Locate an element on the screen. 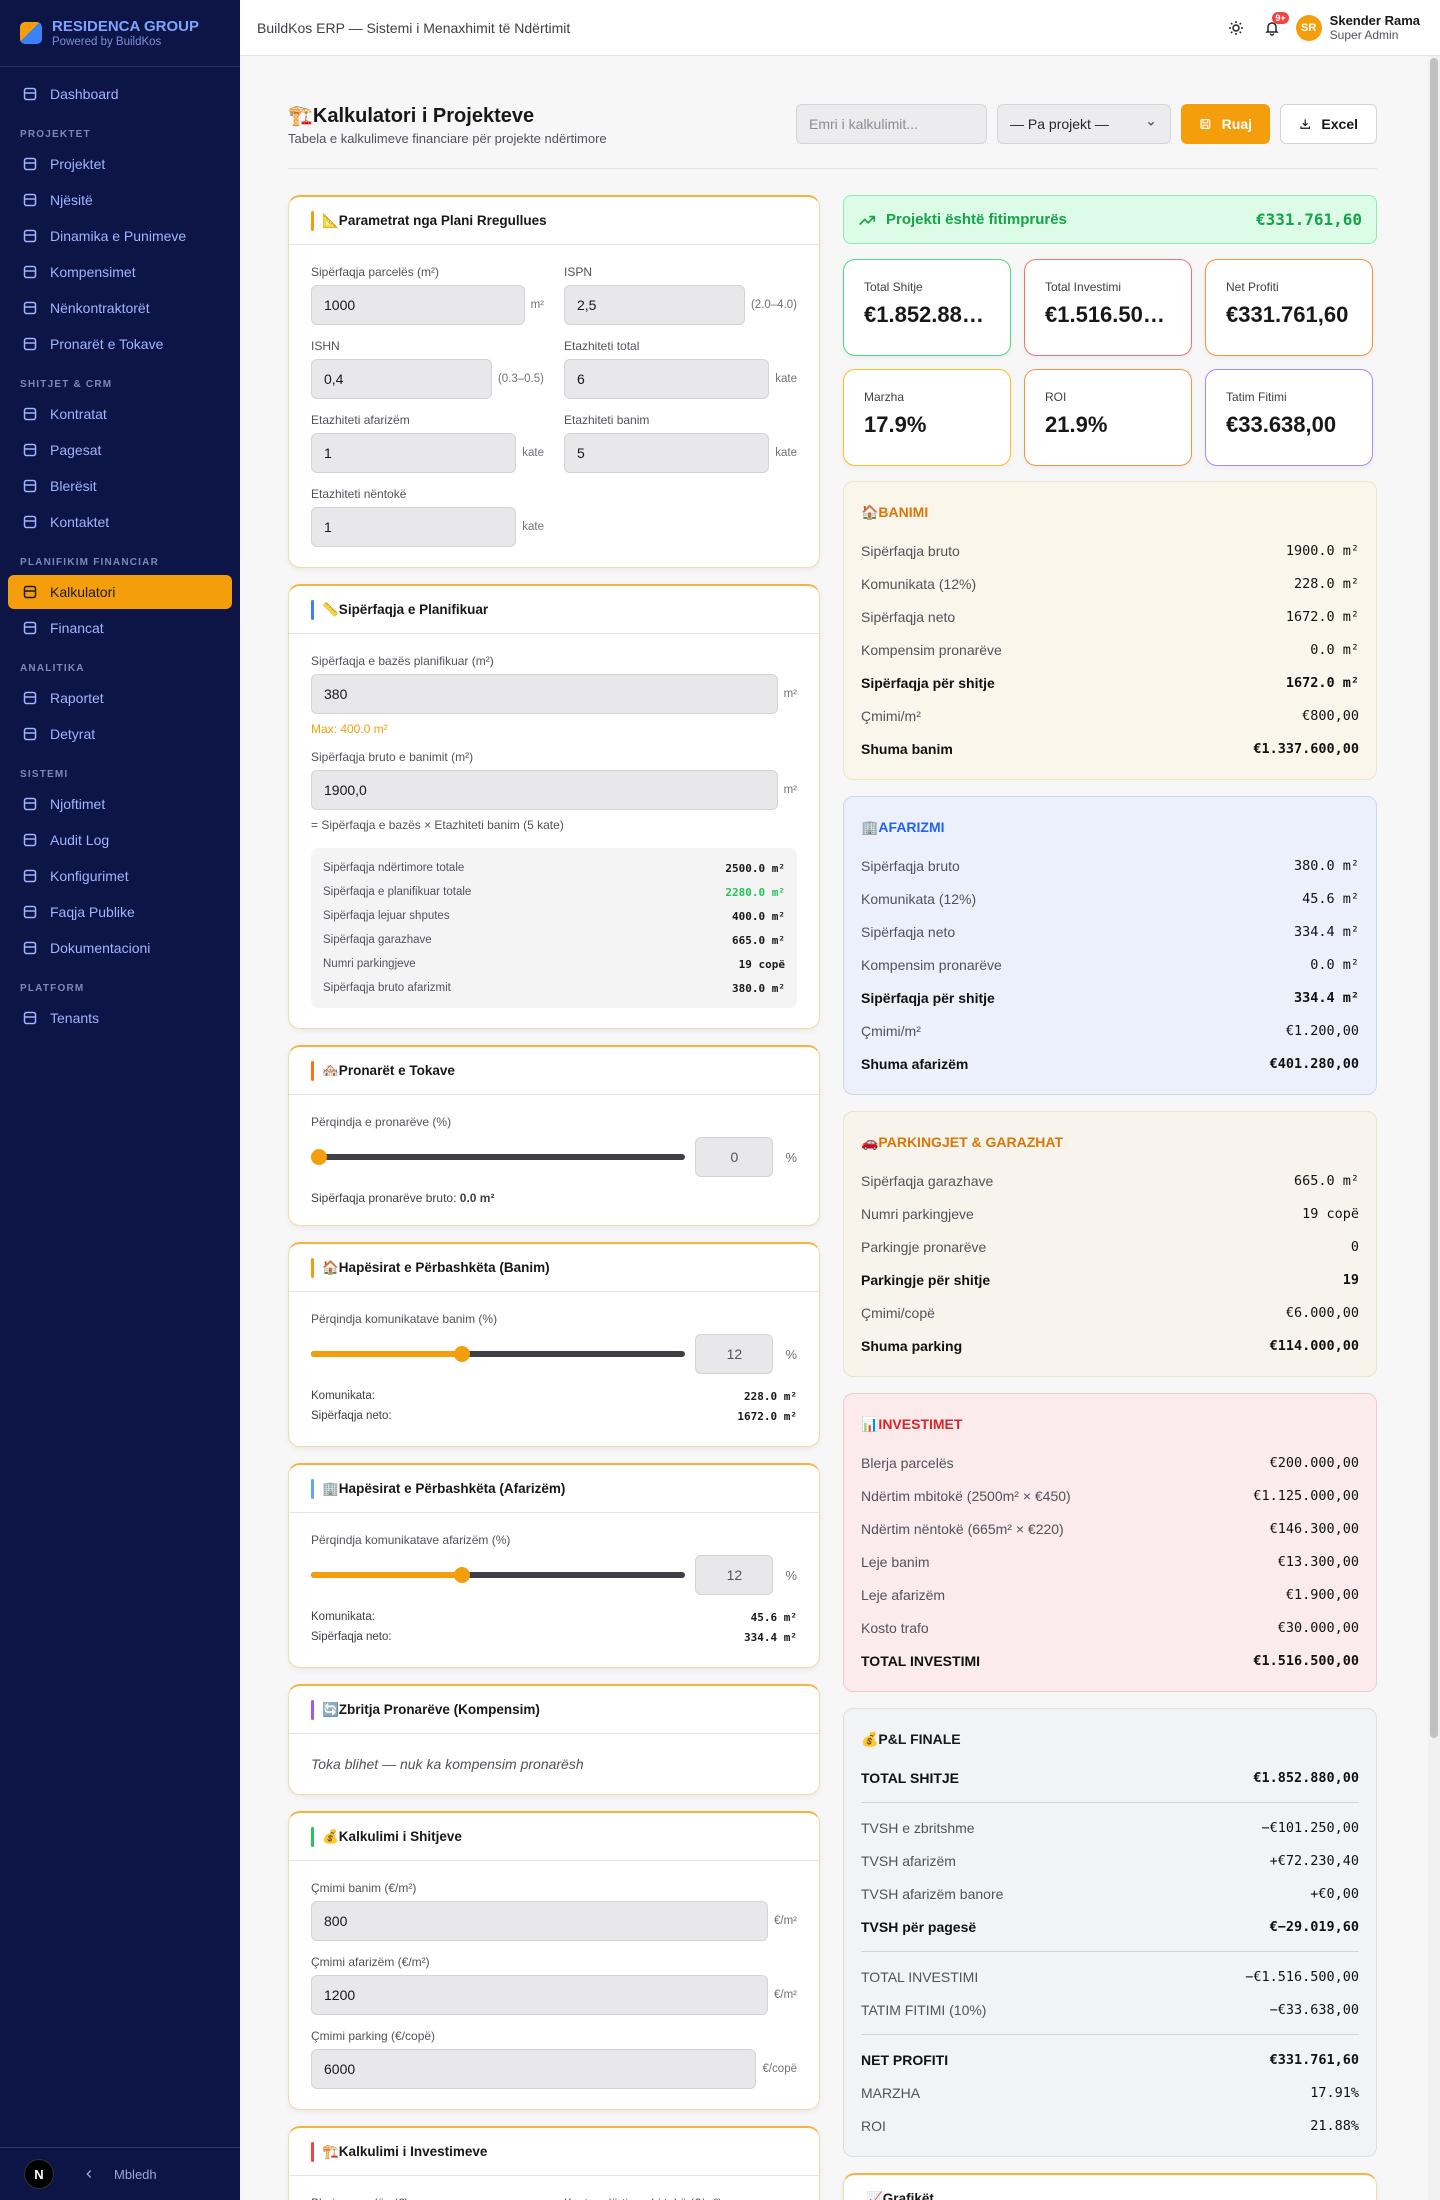 This screenshot has width=1440, height=2200. nav-item: Raportet is located at coordinates (120, 698).